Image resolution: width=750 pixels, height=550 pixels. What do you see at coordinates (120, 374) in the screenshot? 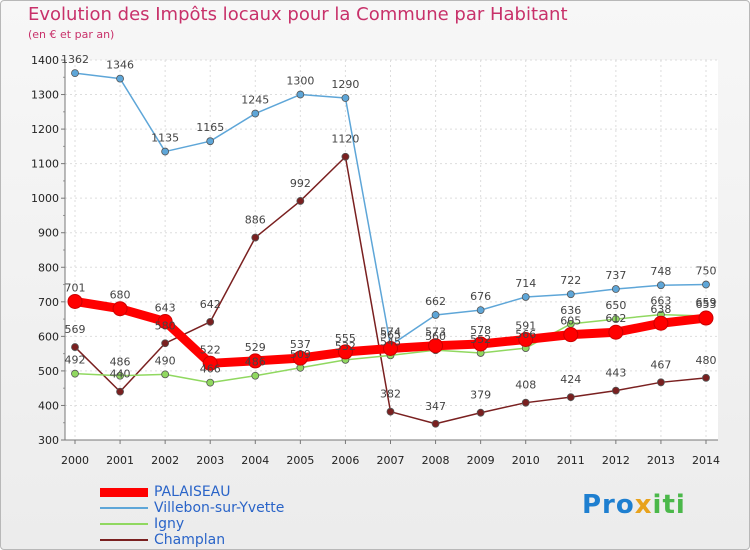
I see `data-label-champlan-2001: 440` at bounding box center [120, 374].